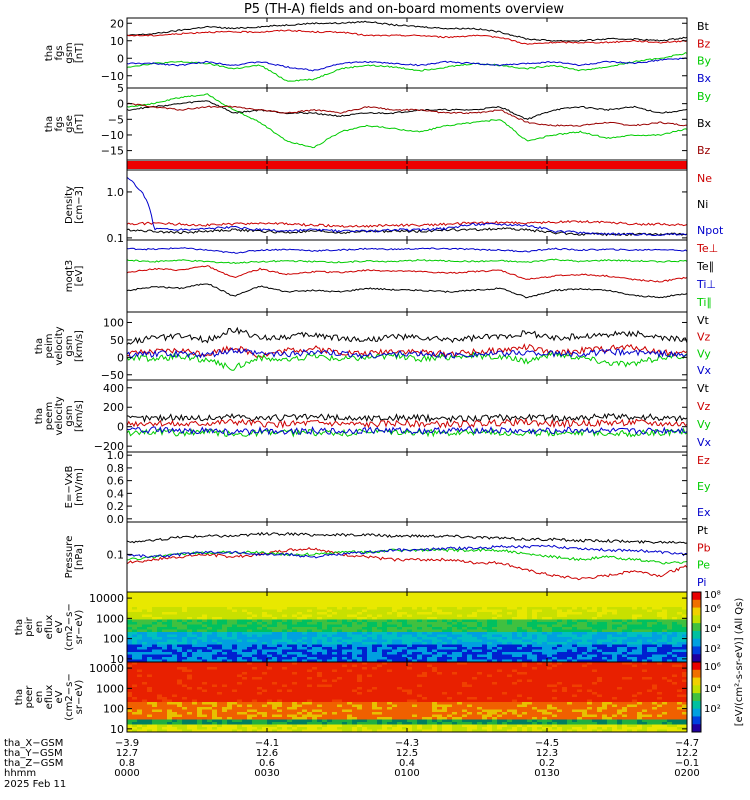  What do you see at coordinates (59, 626) in the screenshot?
I see `y-axis-label: eV` at bounding box center [59, 626].